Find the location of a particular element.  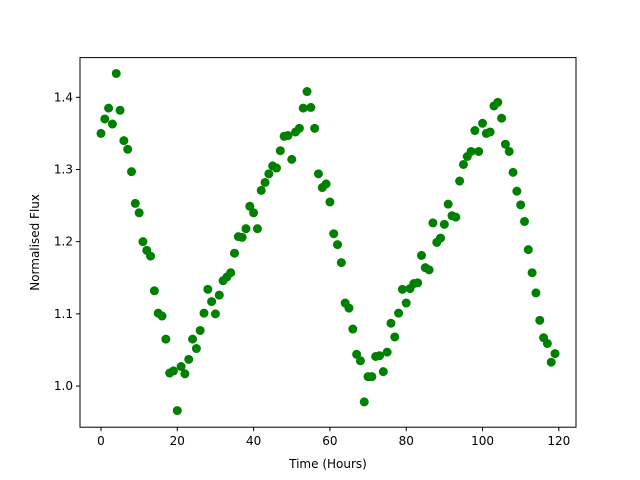

x-tick-label: 40 is located at coordinates (253, 441).